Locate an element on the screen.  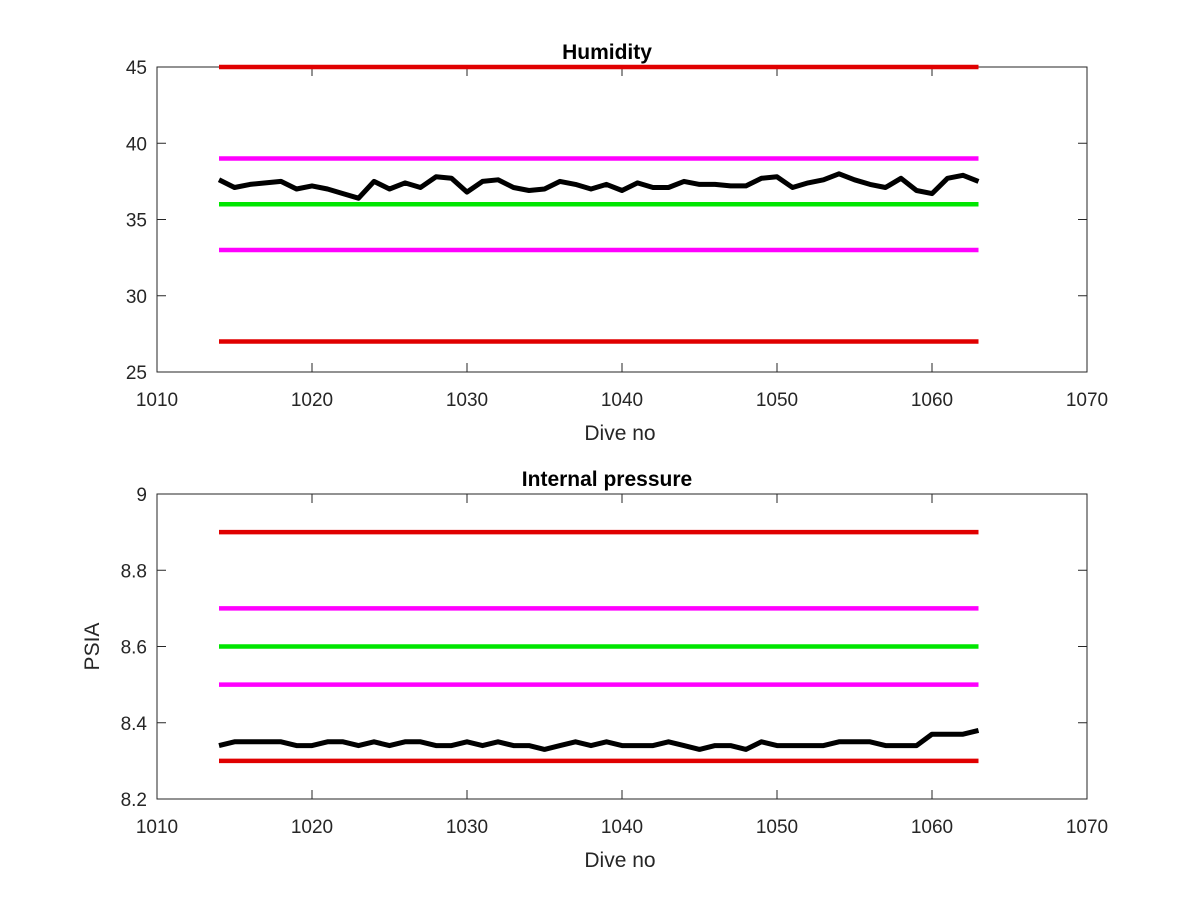
y-tick-label: 45 is located at coordinates (136, 68).